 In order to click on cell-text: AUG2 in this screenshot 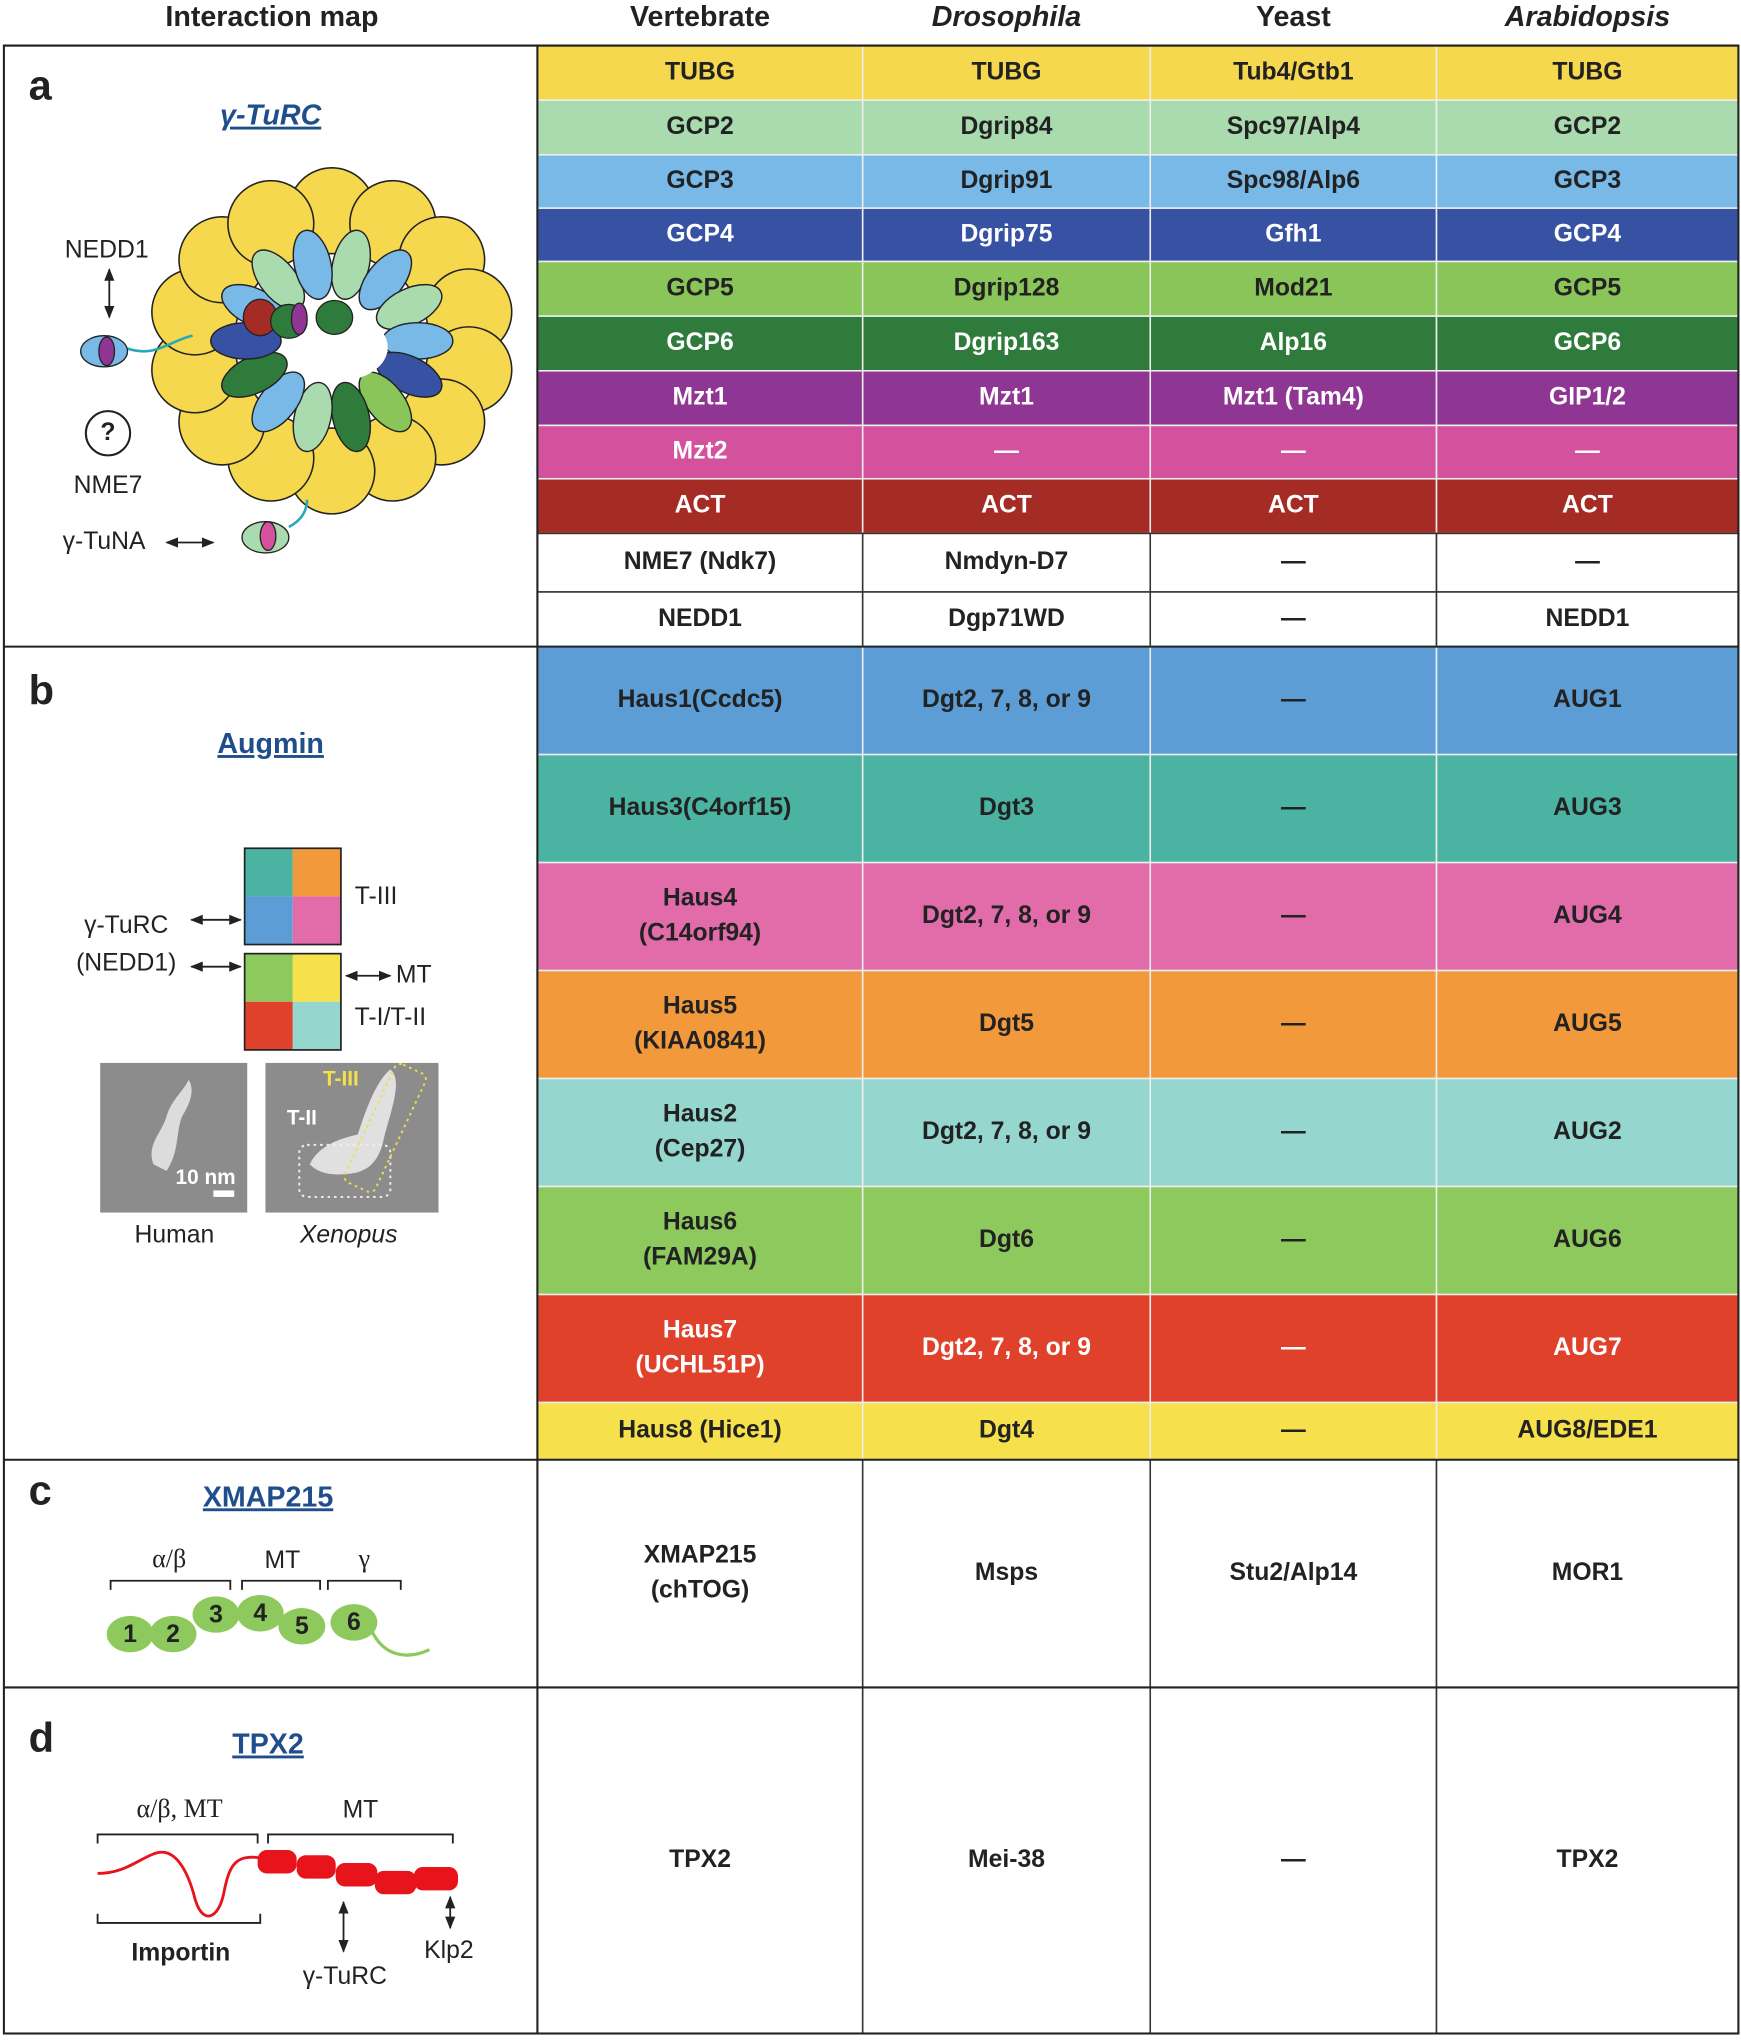, I will do `click(1587, 1131)`.